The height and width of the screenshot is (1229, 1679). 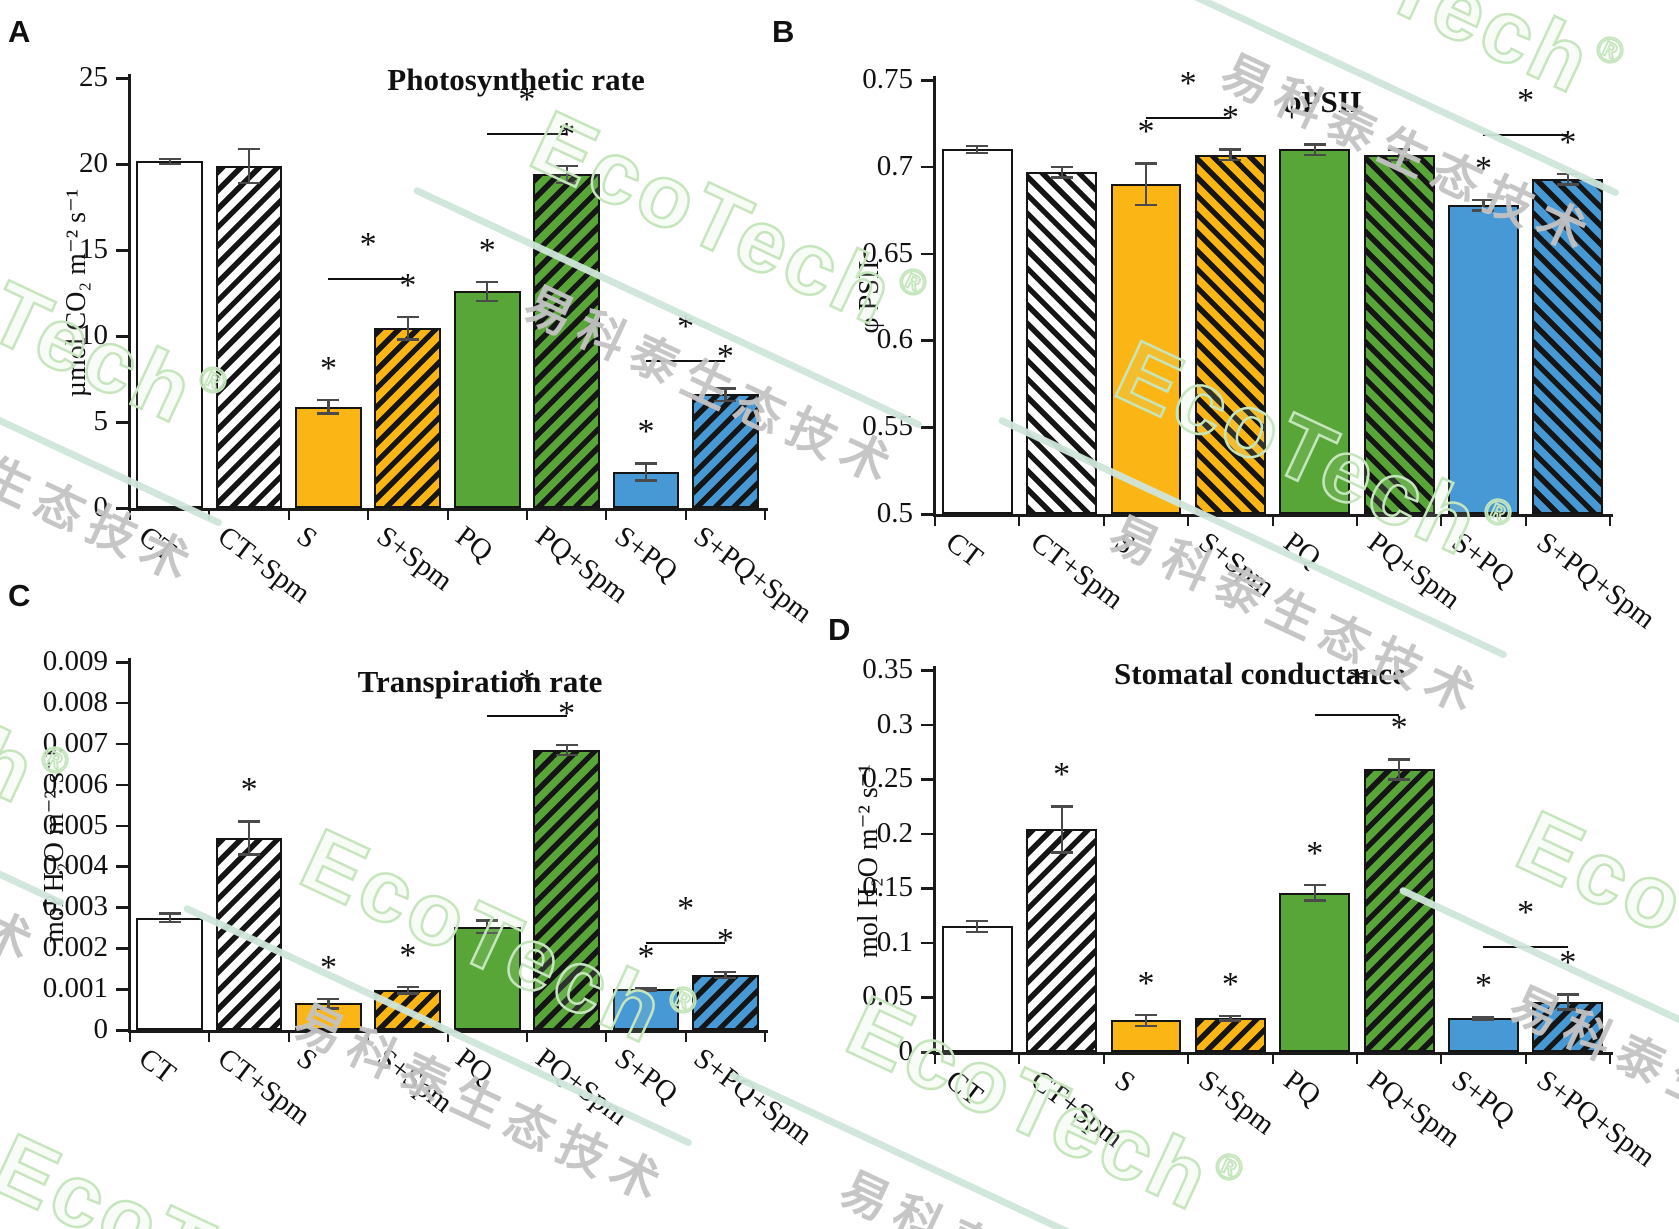 I want to click on bar-B-PQ, so click(x=1315, y=331).